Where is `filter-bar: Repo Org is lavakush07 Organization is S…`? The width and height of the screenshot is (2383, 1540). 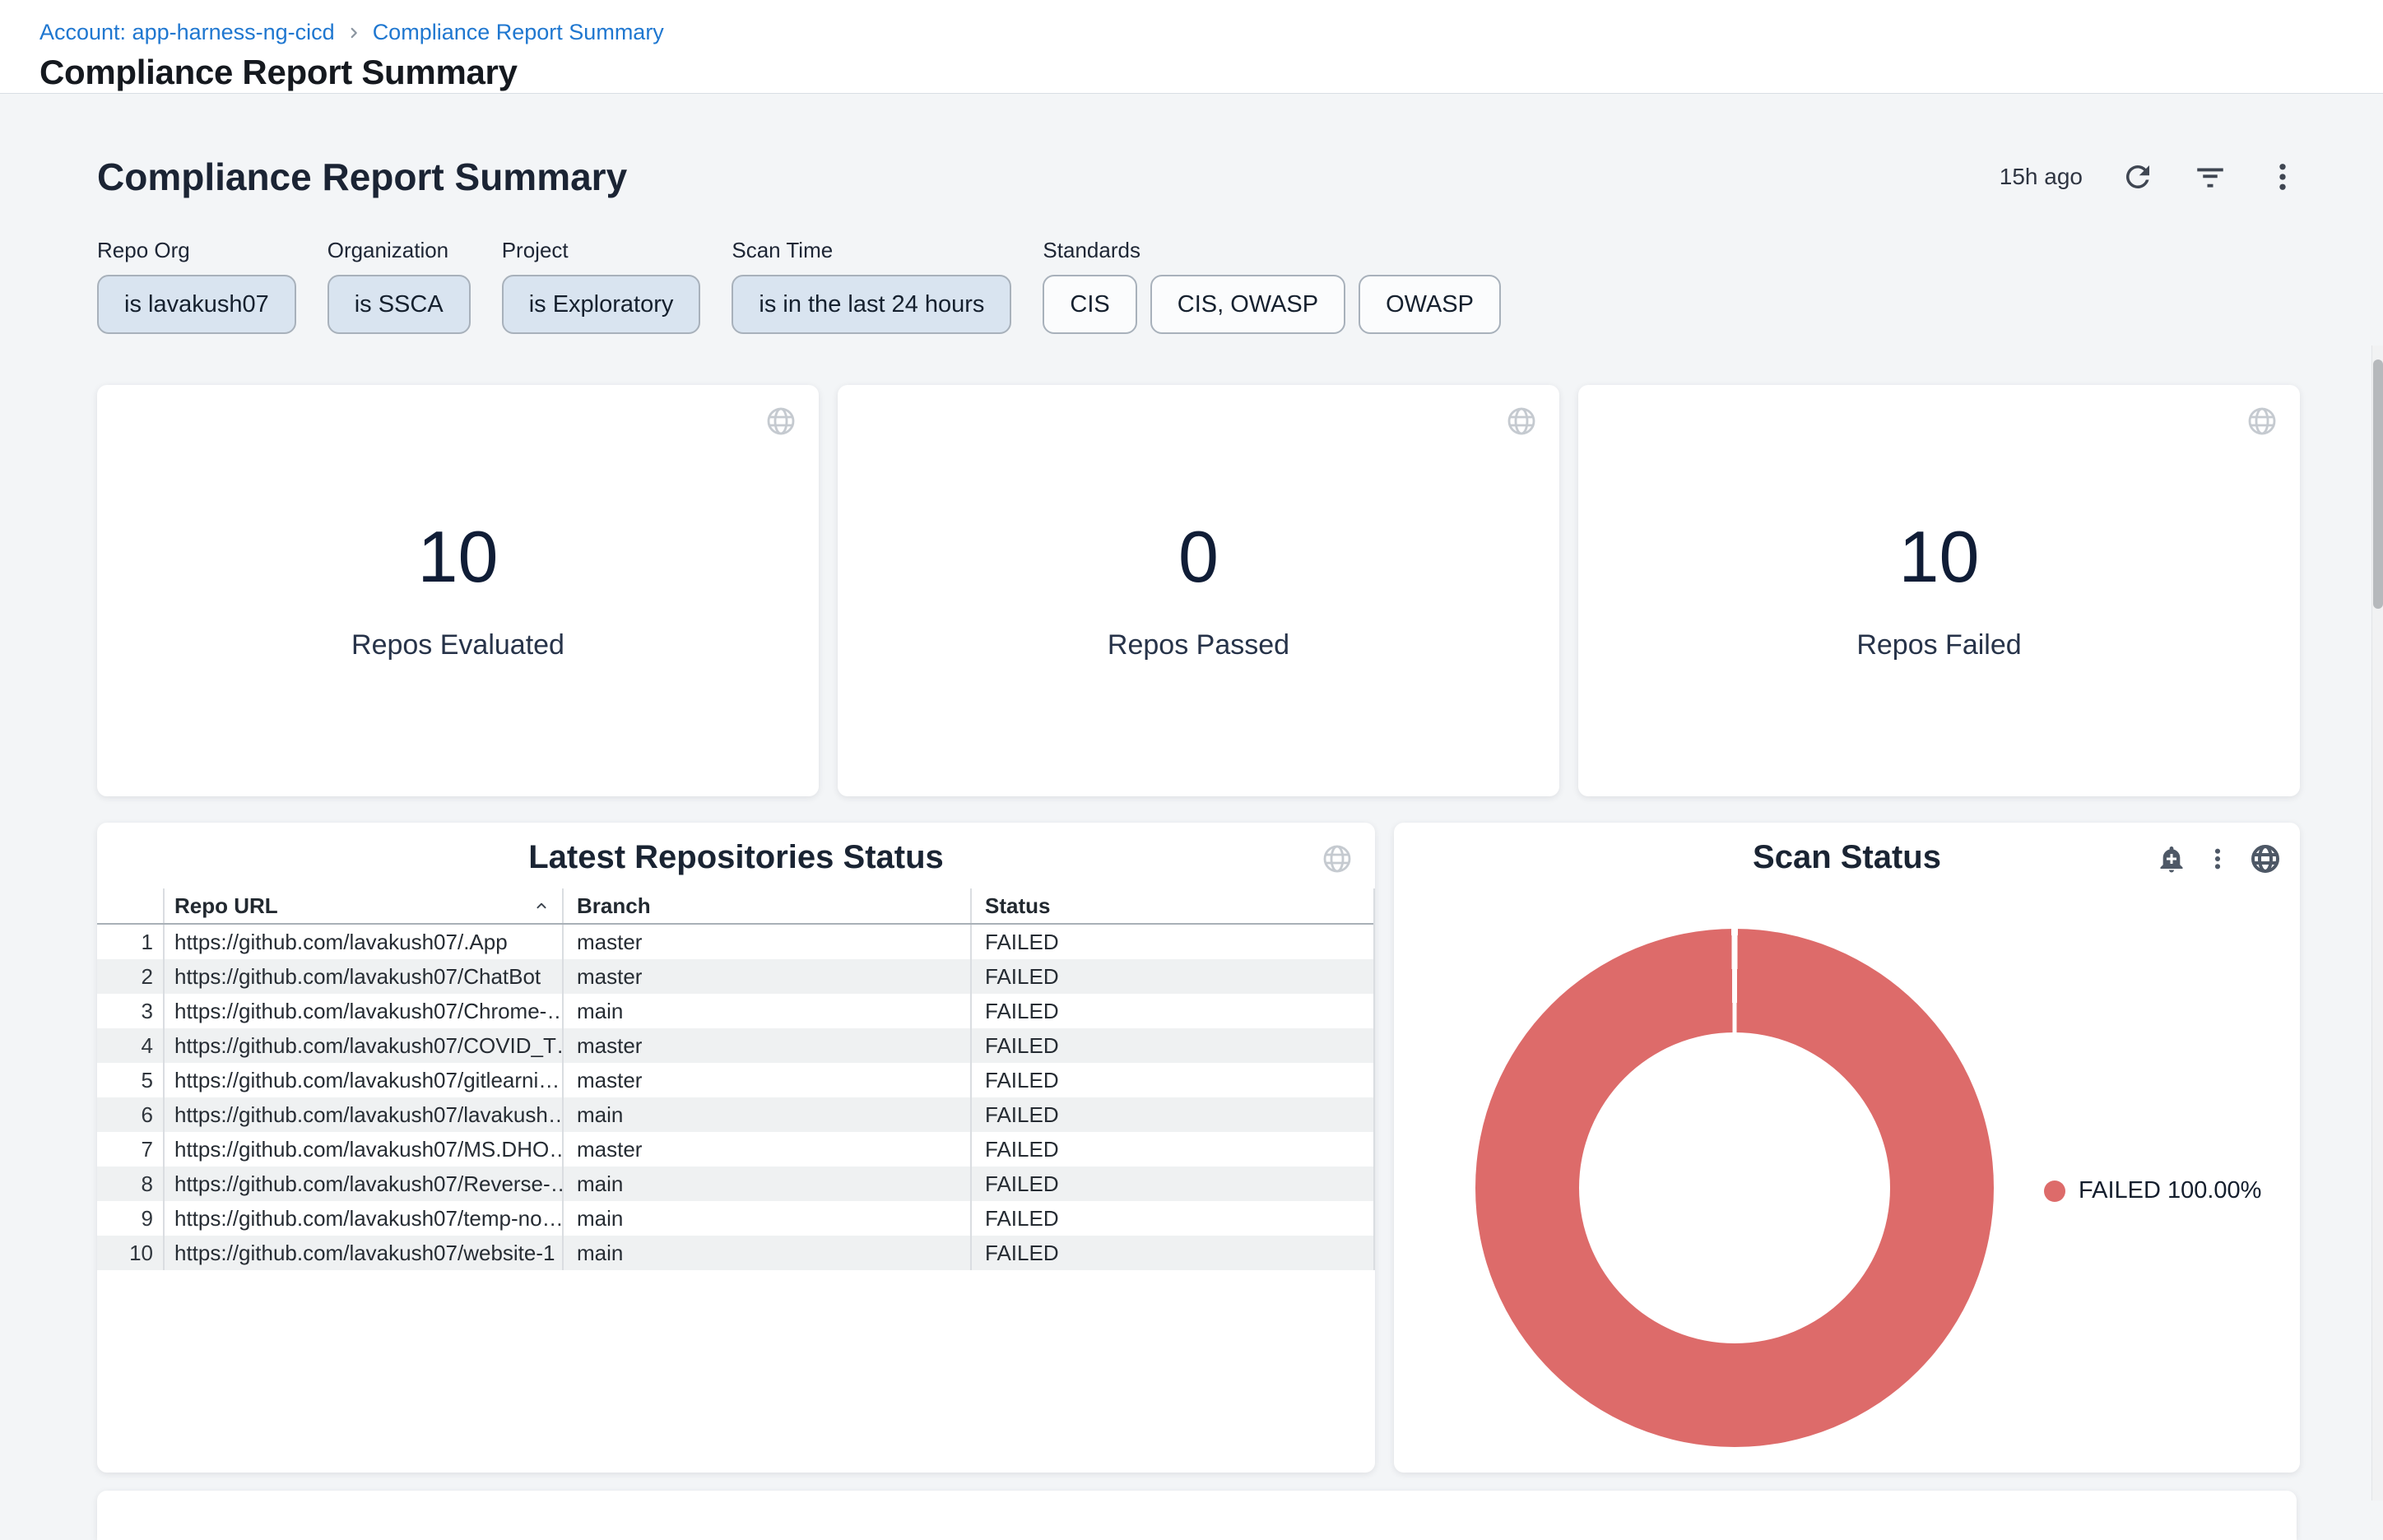 filter-bar: Repo Org is lavakush07 Organization is S… is located at coordinates (1198, 286).